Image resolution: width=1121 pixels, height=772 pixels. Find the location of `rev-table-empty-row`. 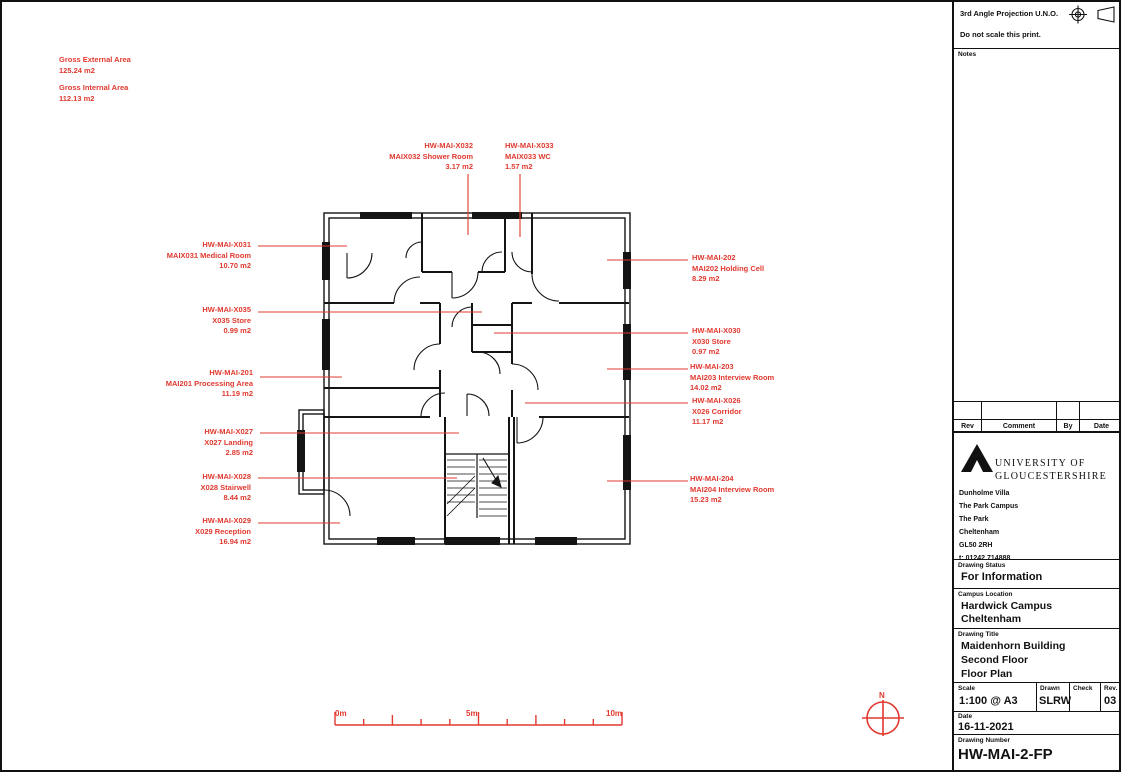

rev-table-empty-row is located at coordinates (1036, 410).